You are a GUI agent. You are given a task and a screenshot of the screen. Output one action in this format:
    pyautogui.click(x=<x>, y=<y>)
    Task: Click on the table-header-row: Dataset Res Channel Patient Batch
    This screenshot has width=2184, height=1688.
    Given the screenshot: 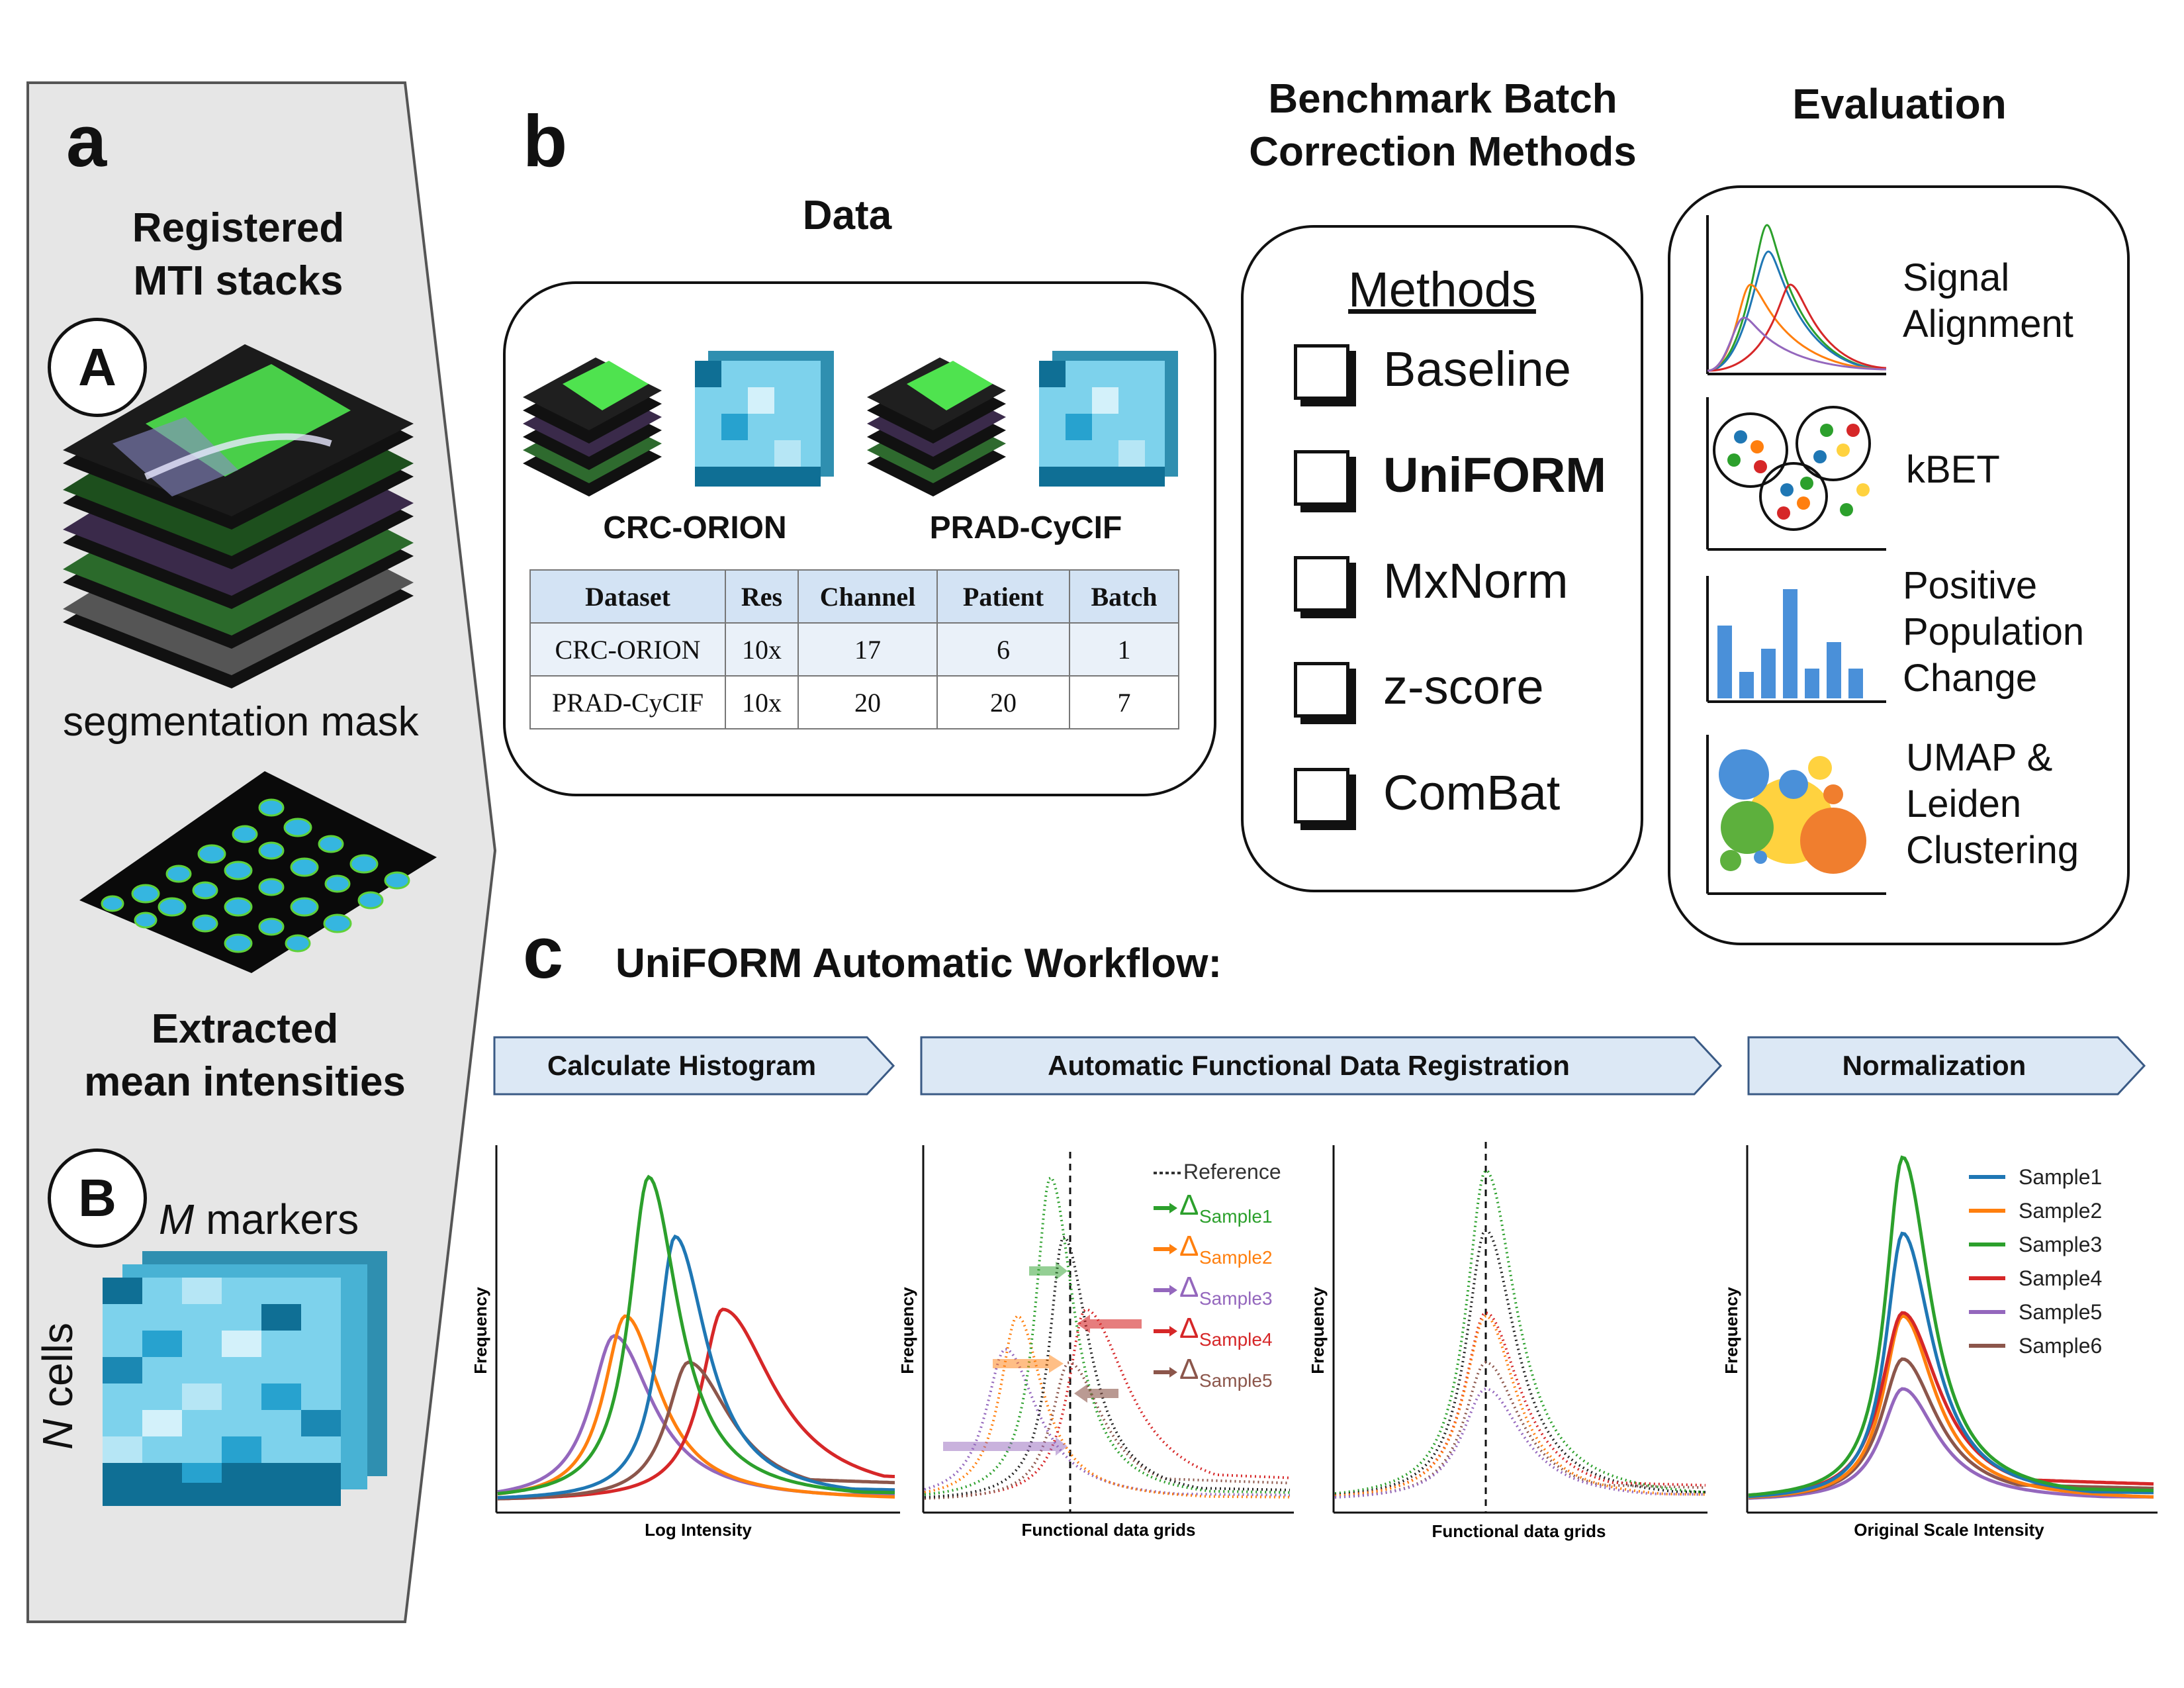 What is the action you would take?
    pyautogui.click(x=854, y=596)
    